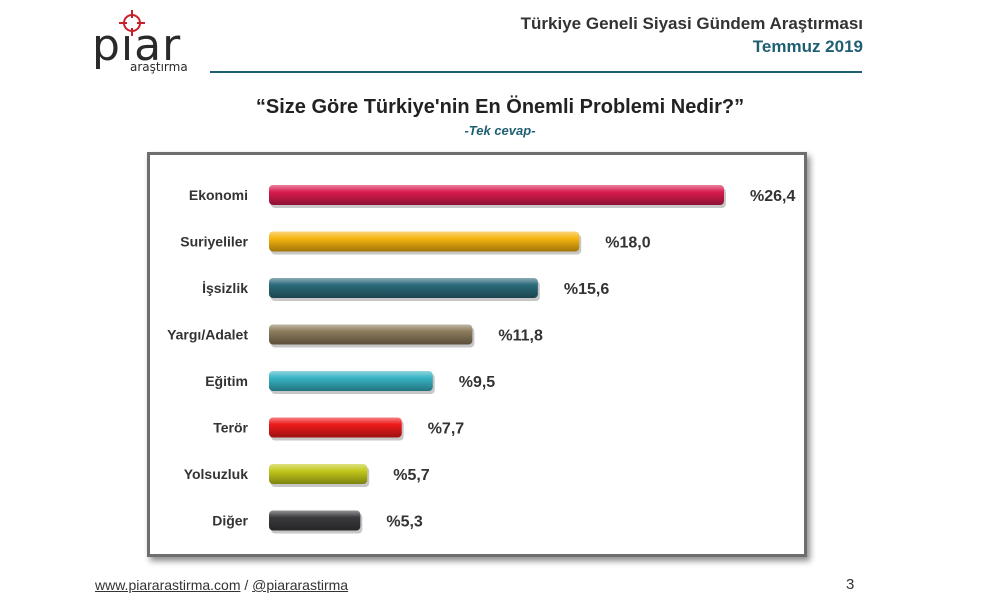  I want to click on footer-links: www.piararastirma.com / @piararastirma, so click(221, 585).